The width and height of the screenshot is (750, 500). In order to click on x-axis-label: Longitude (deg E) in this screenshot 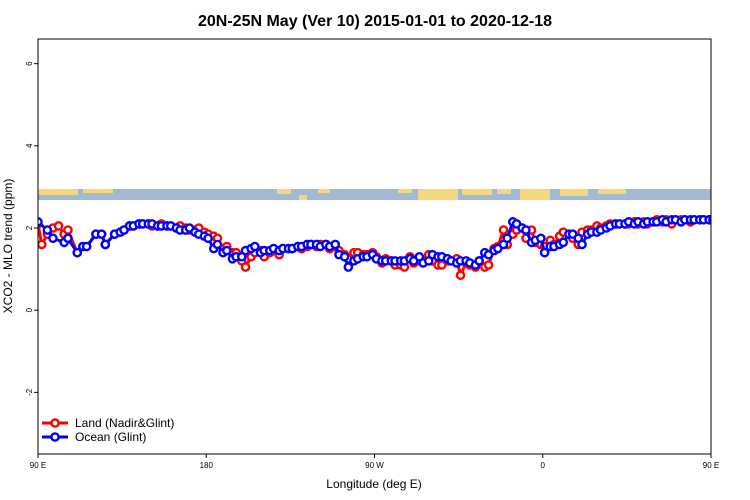, I will do `click(373, 484)`.